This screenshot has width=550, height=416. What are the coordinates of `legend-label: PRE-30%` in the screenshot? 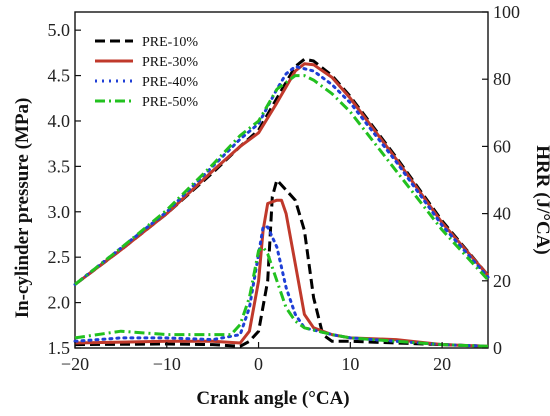 It's located at (170, 62).